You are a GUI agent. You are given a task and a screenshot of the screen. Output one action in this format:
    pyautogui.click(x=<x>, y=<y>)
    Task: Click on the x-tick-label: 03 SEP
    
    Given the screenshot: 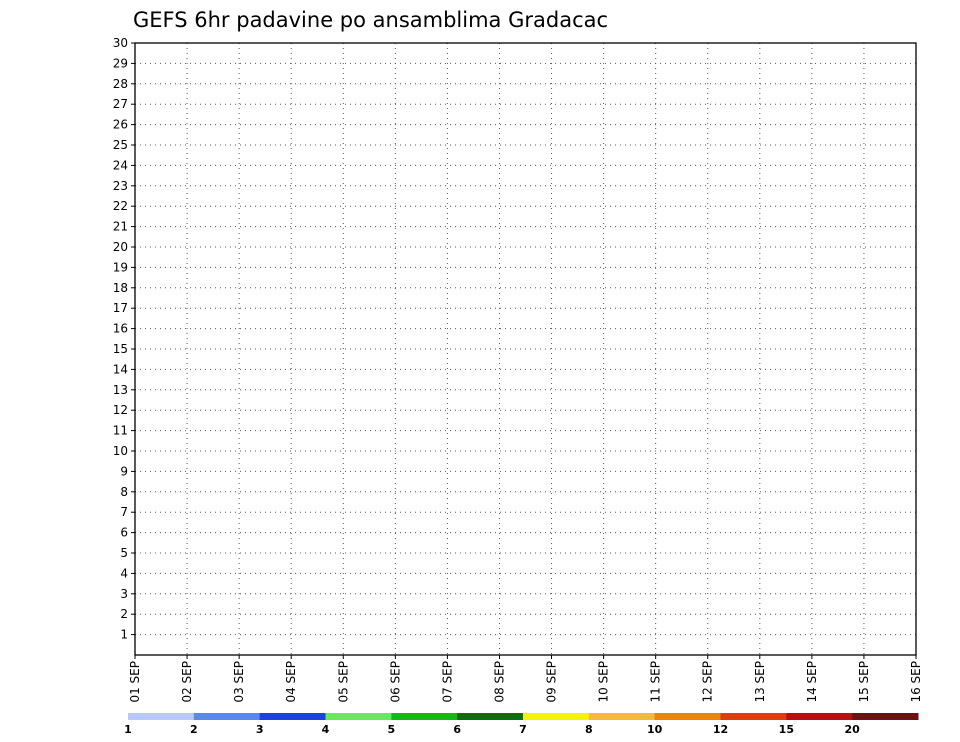 What is the action you would take?
    pyautogui.click(x=239, y=682)
    